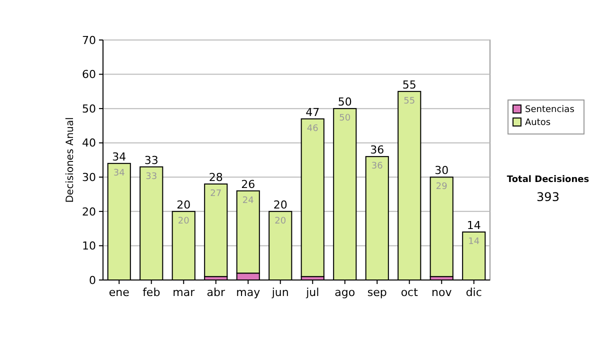 Image resolution: width=600 pixels, height=340 pixels. I want to click on legend-label: Autos, so click(538, 123).